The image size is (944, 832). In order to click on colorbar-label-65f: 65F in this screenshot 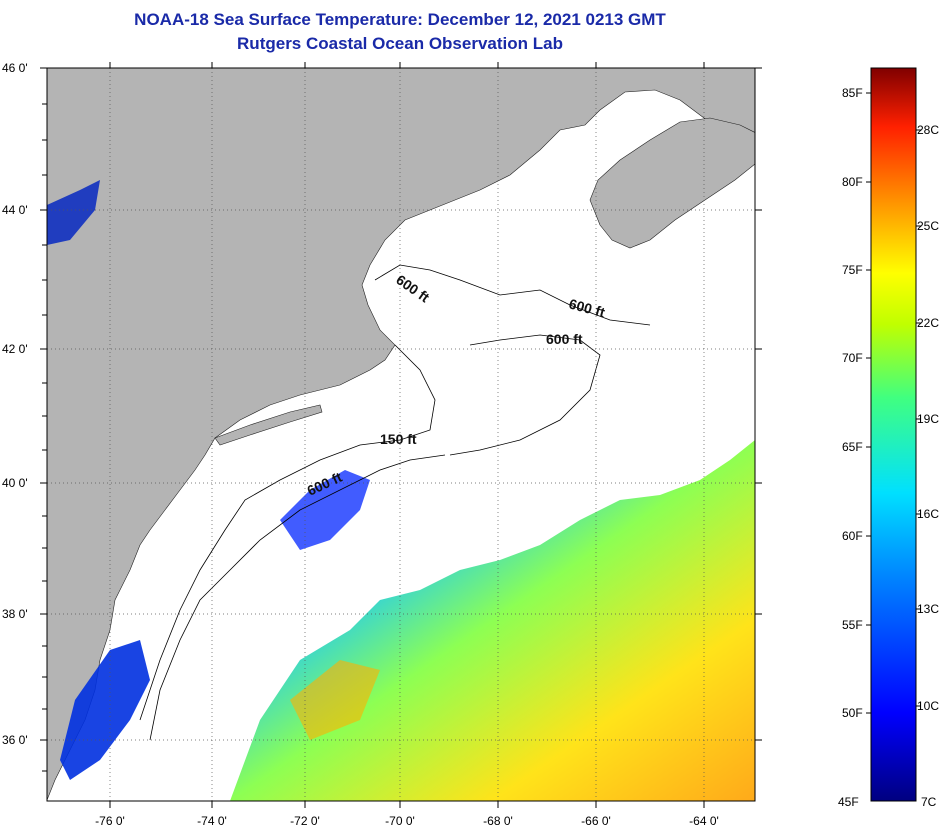, I will do `click(852, 447)`.